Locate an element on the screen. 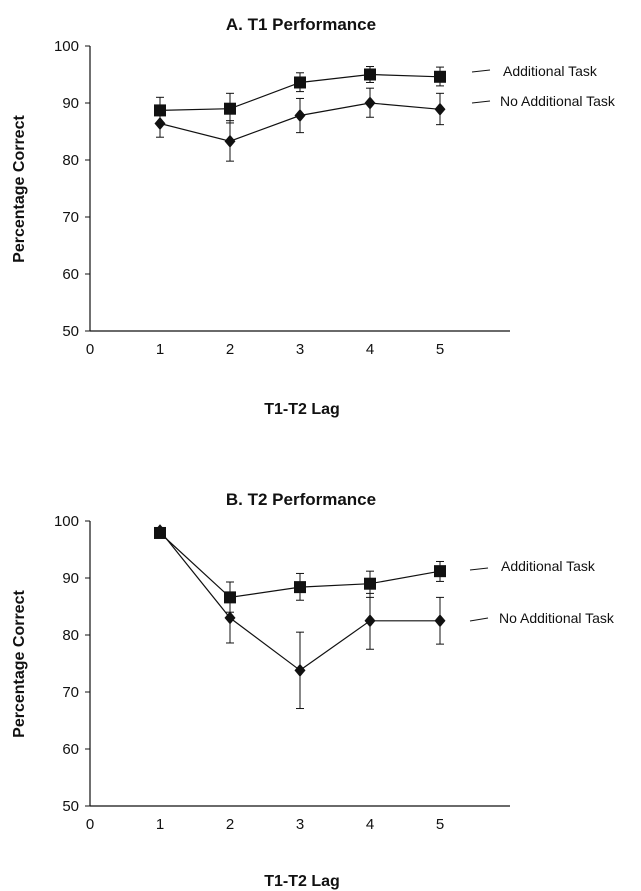  chart-title: B. T2 Performance is located at coordinates (301, 499).